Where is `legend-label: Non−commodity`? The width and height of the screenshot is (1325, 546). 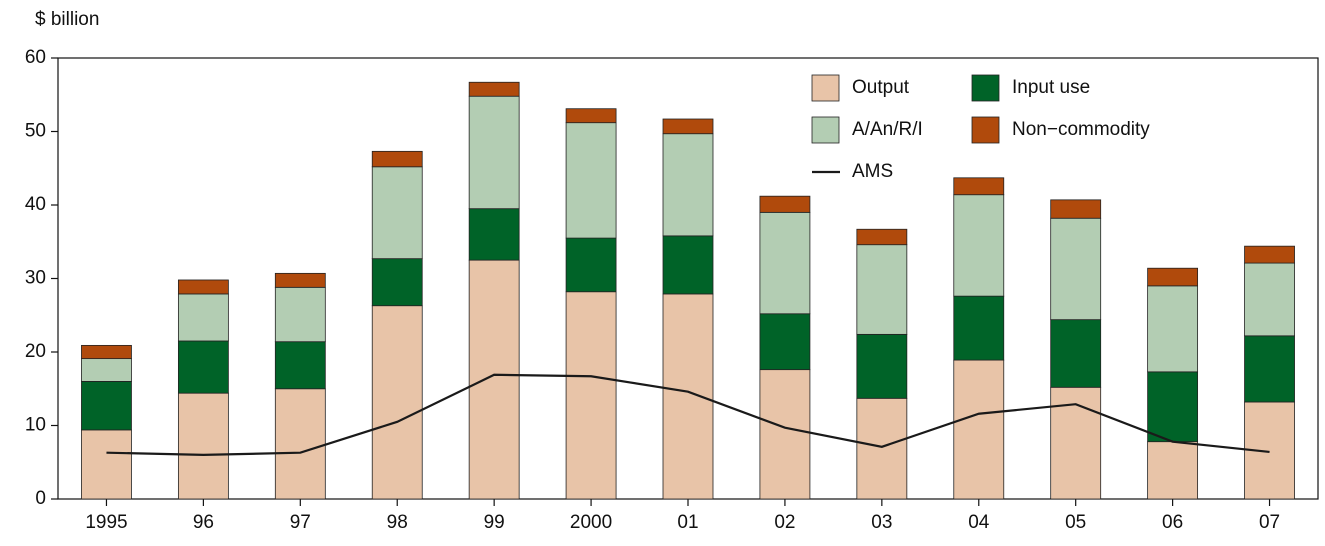 legend-label: Non−commodity is located at coordinates (1081, 129).